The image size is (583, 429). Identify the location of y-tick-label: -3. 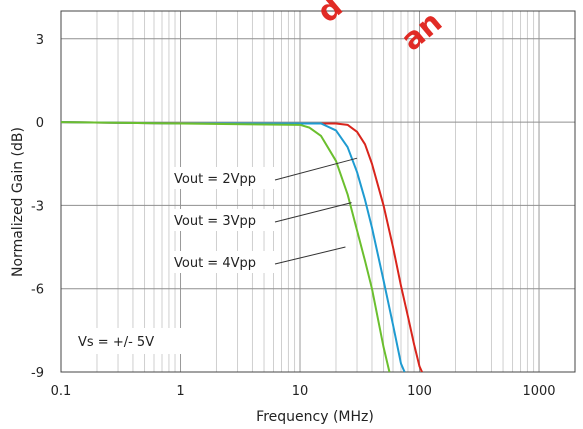
(37, 206).